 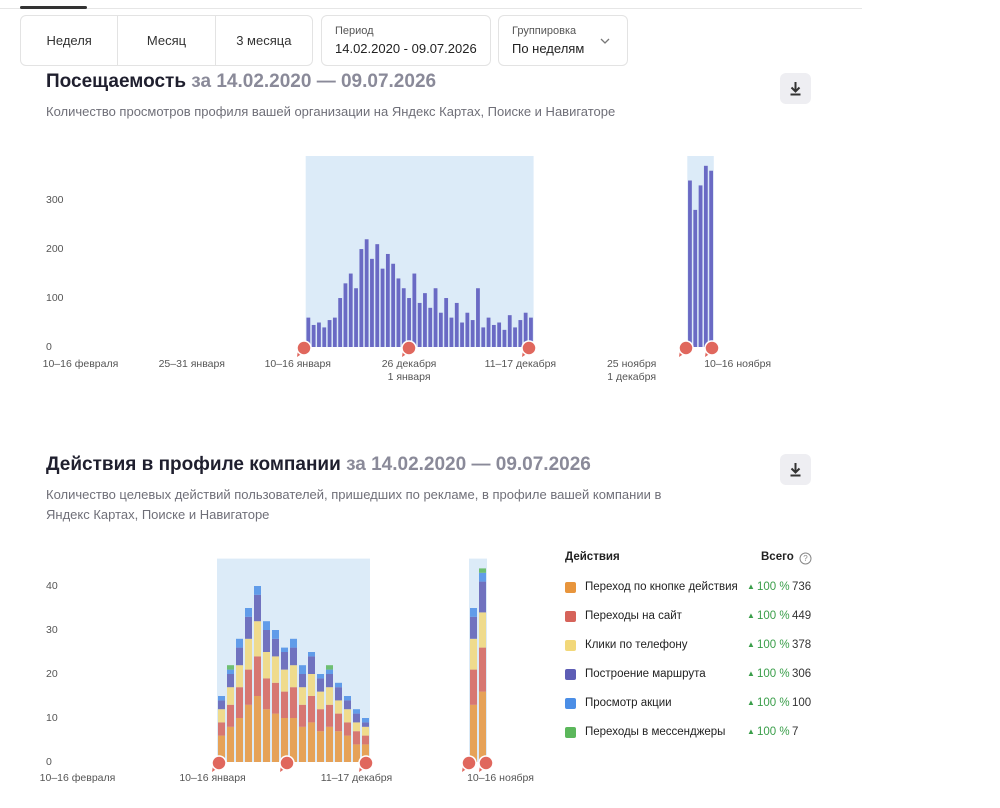 What do you see at coordinates (633, 616) in the screenshot?
I see `legend-name: Переходы на сайт` at bounding box center [633, 616].